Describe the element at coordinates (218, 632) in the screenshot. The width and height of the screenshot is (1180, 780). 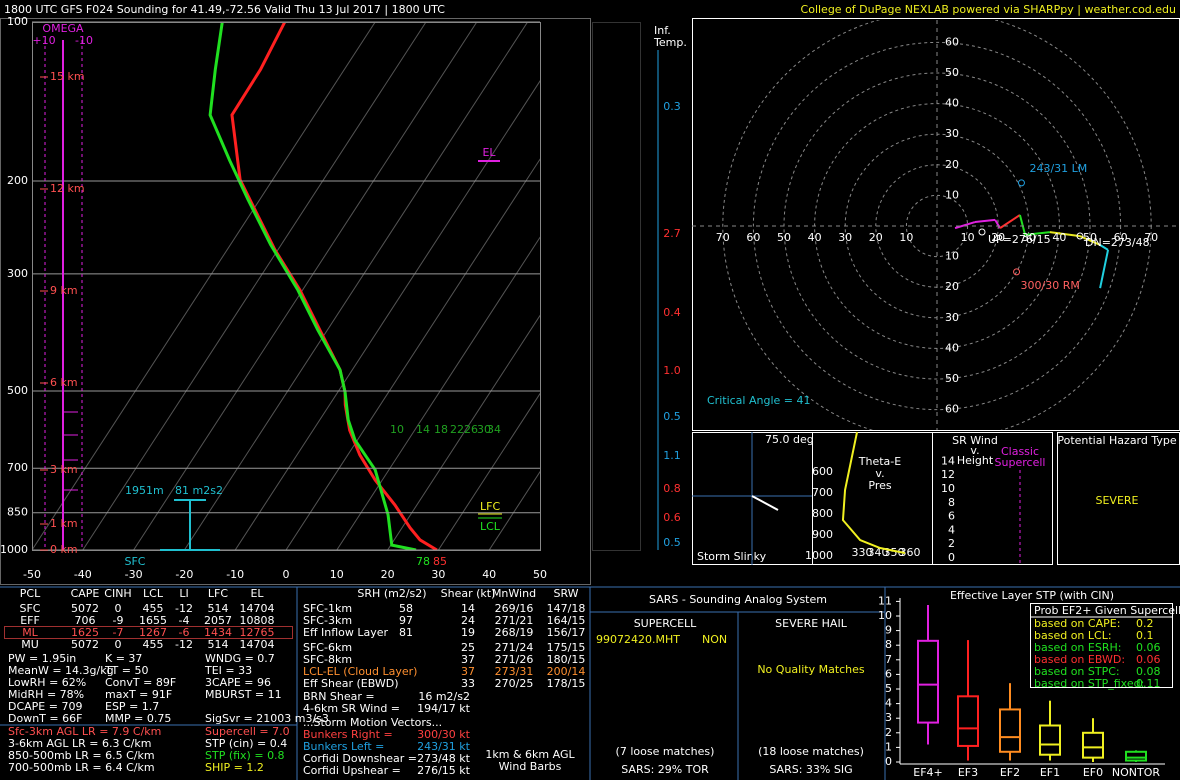
I see `table-cell: 1434` at that location.